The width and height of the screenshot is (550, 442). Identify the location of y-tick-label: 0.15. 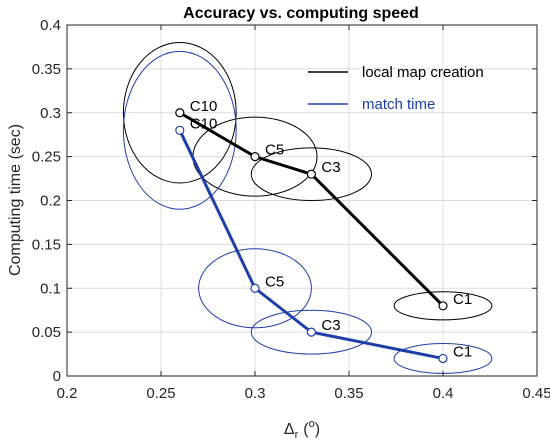
(46, 244).